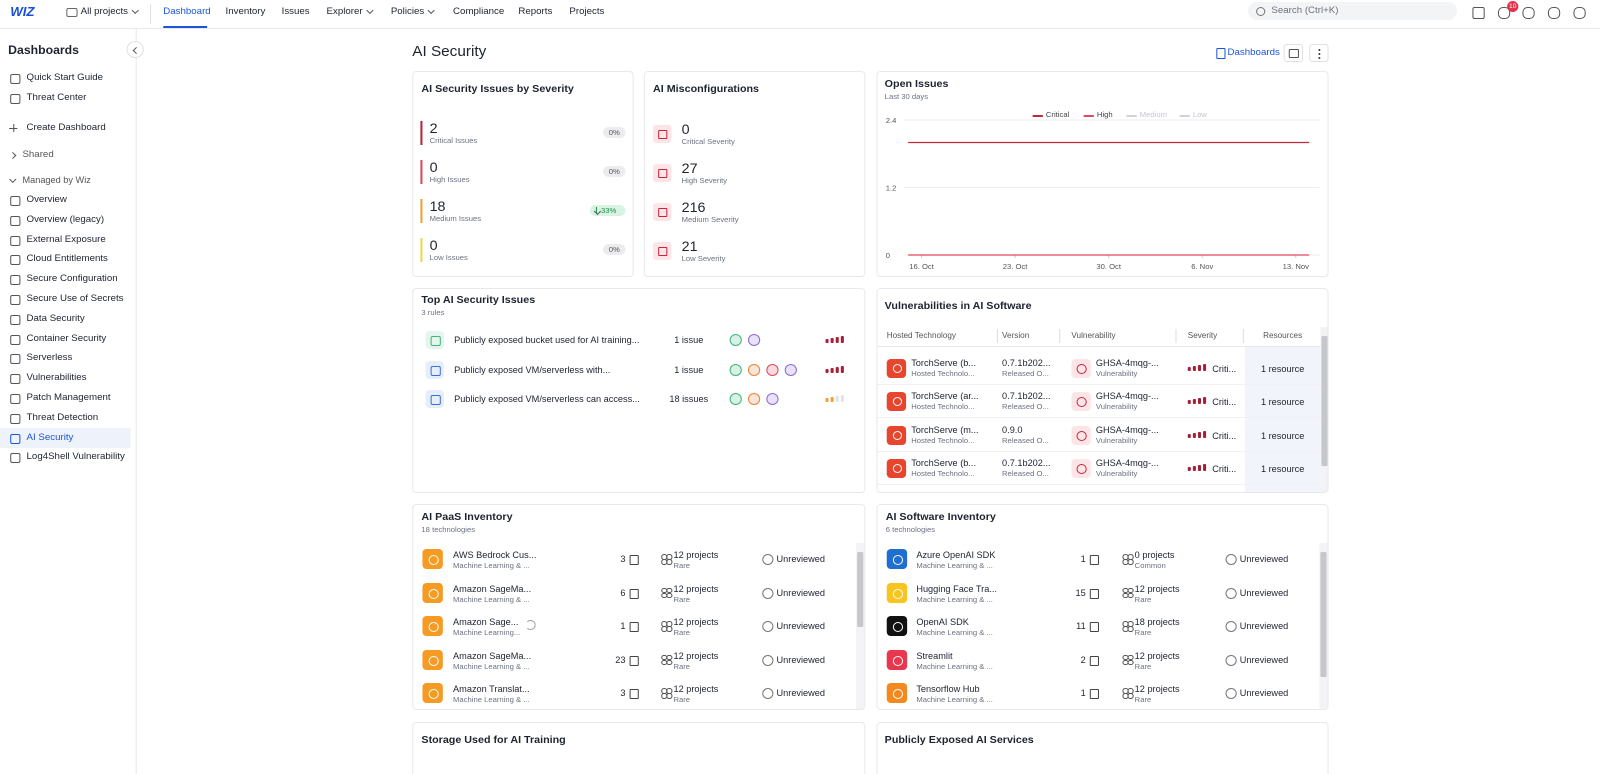 The width and height of the screenshot is (1600, 774). Describe the element at coordinates (38, 154) in the screenshot. I see `sidebar-group: Shared` at that location.